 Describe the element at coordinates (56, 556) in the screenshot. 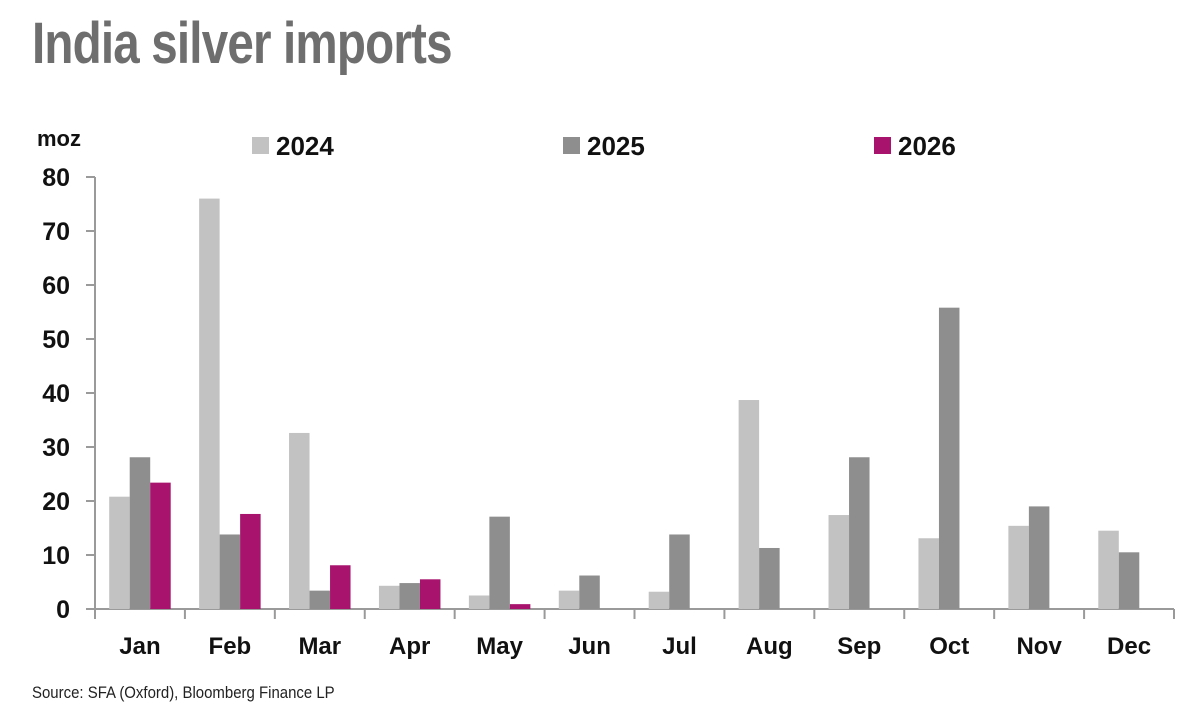

I see `y-tick-label: 10` at that location.